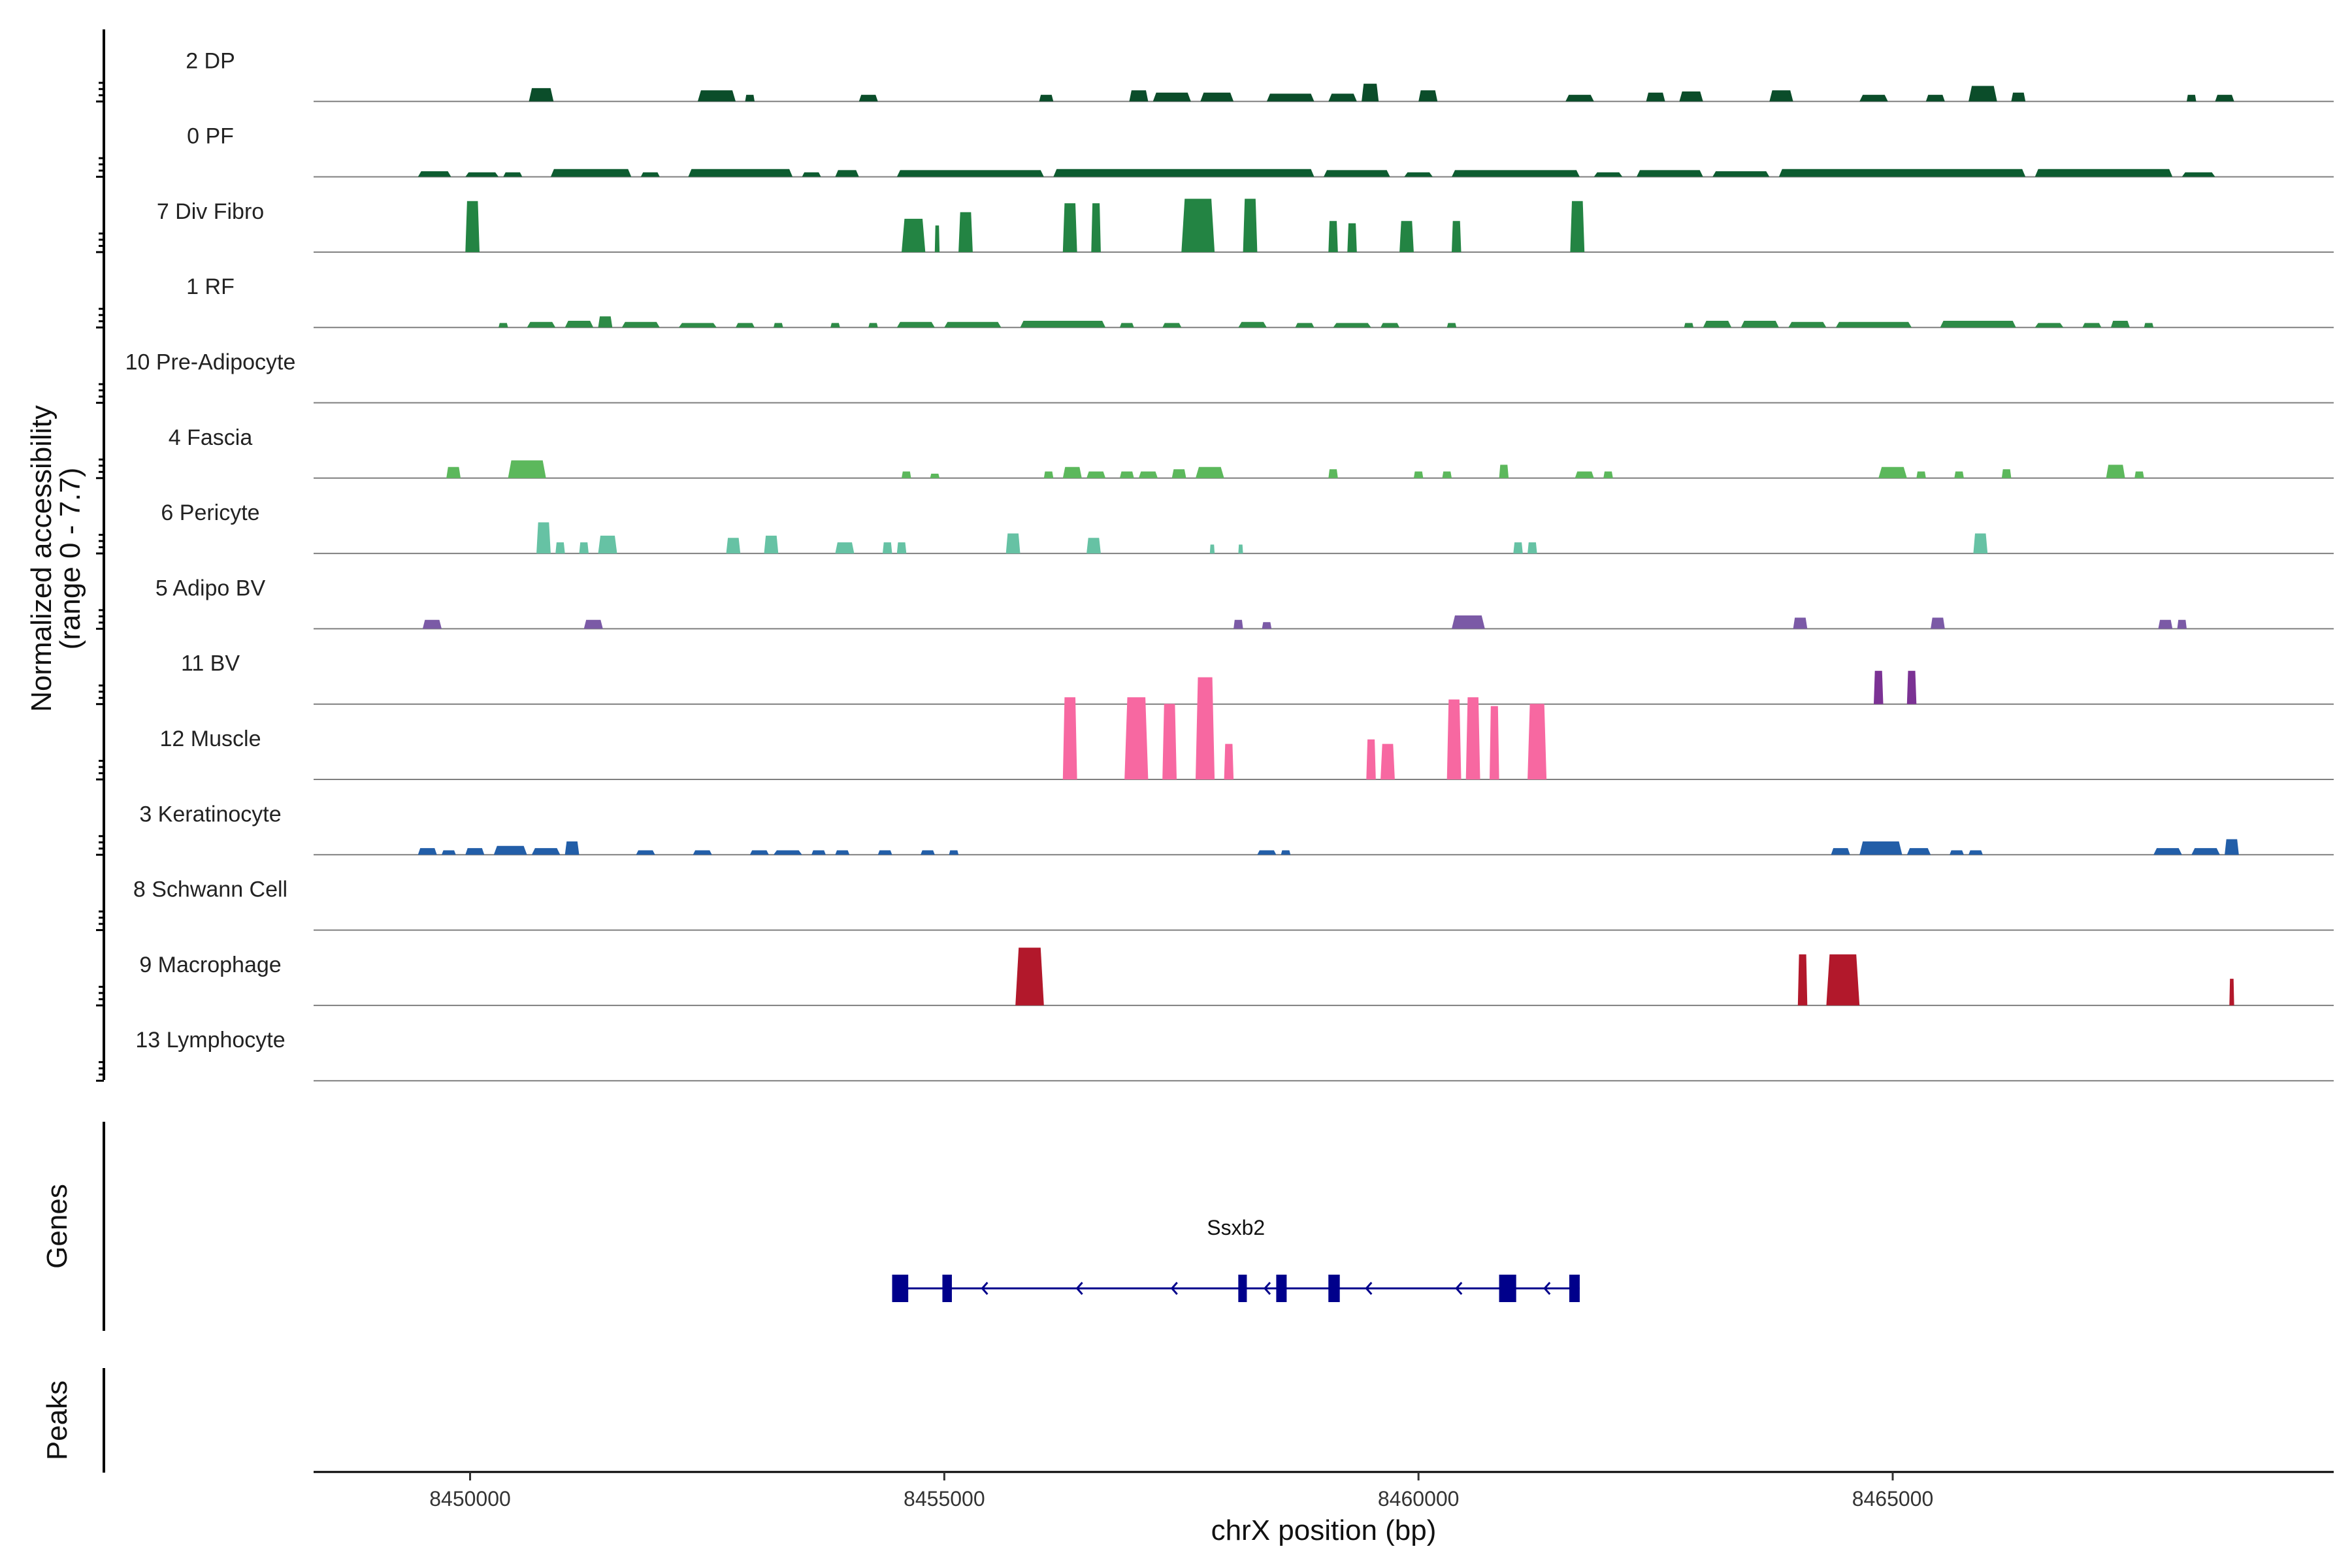 Image resolution: width=2352 pixels, height=1568 pixels. Describe the element at coordinates (1324, 1491) in the screenshot. I see `position-x-axis: 8450000 8455000 8460000 8465000` at that location.